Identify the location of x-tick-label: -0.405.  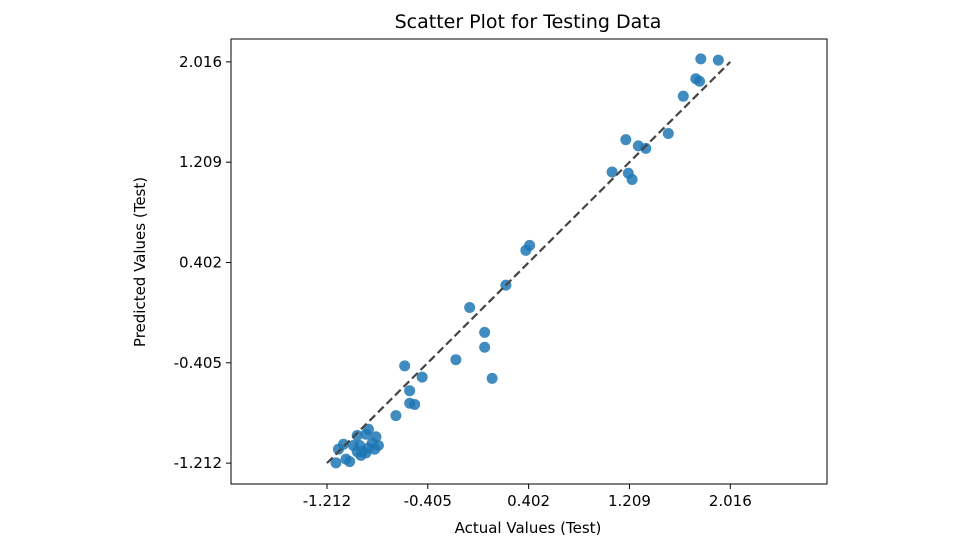
(428, 501).